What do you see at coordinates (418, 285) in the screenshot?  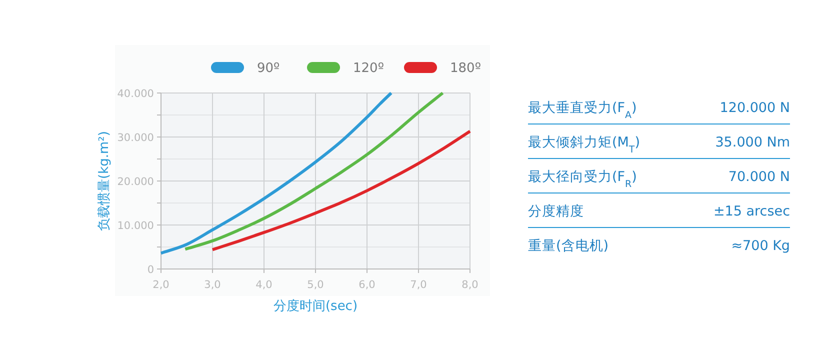 I see `x-tick-label: 7,0` at bounding box center [418, 285].